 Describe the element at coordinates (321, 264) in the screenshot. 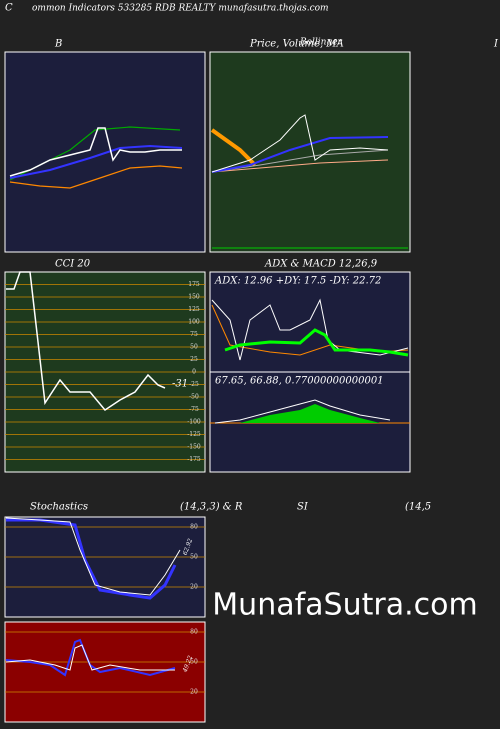

I see `panel-label: ADX & MACD 12,26,9` at that location.